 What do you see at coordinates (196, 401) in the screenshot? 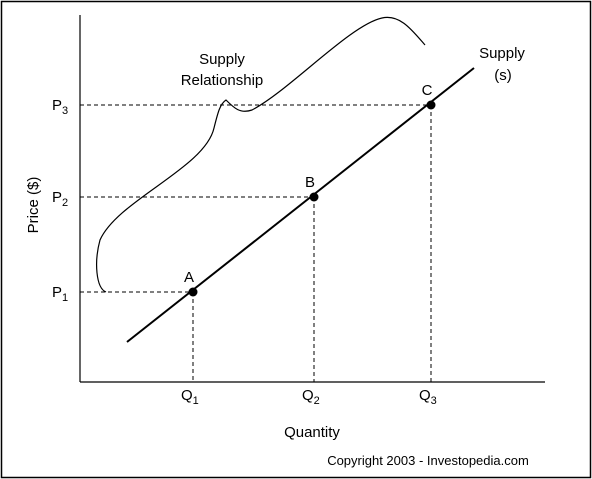
I see `quantity-sub: 1` at bounding box center [196, 401].